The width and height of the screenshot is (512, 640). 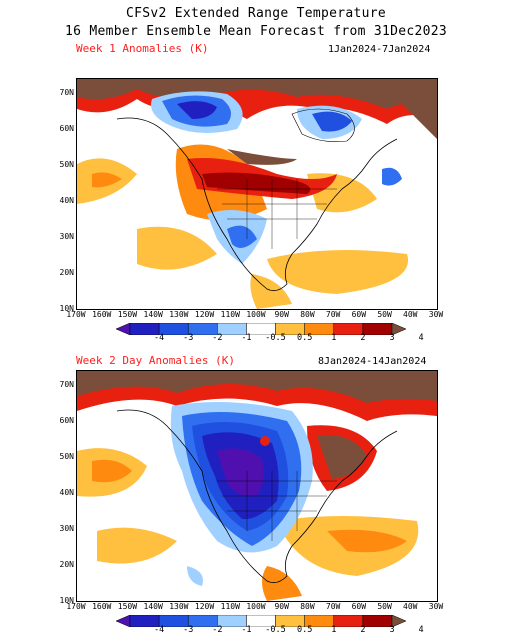 I want to click on map2-arctic-brown, so click(x=257, y=387).